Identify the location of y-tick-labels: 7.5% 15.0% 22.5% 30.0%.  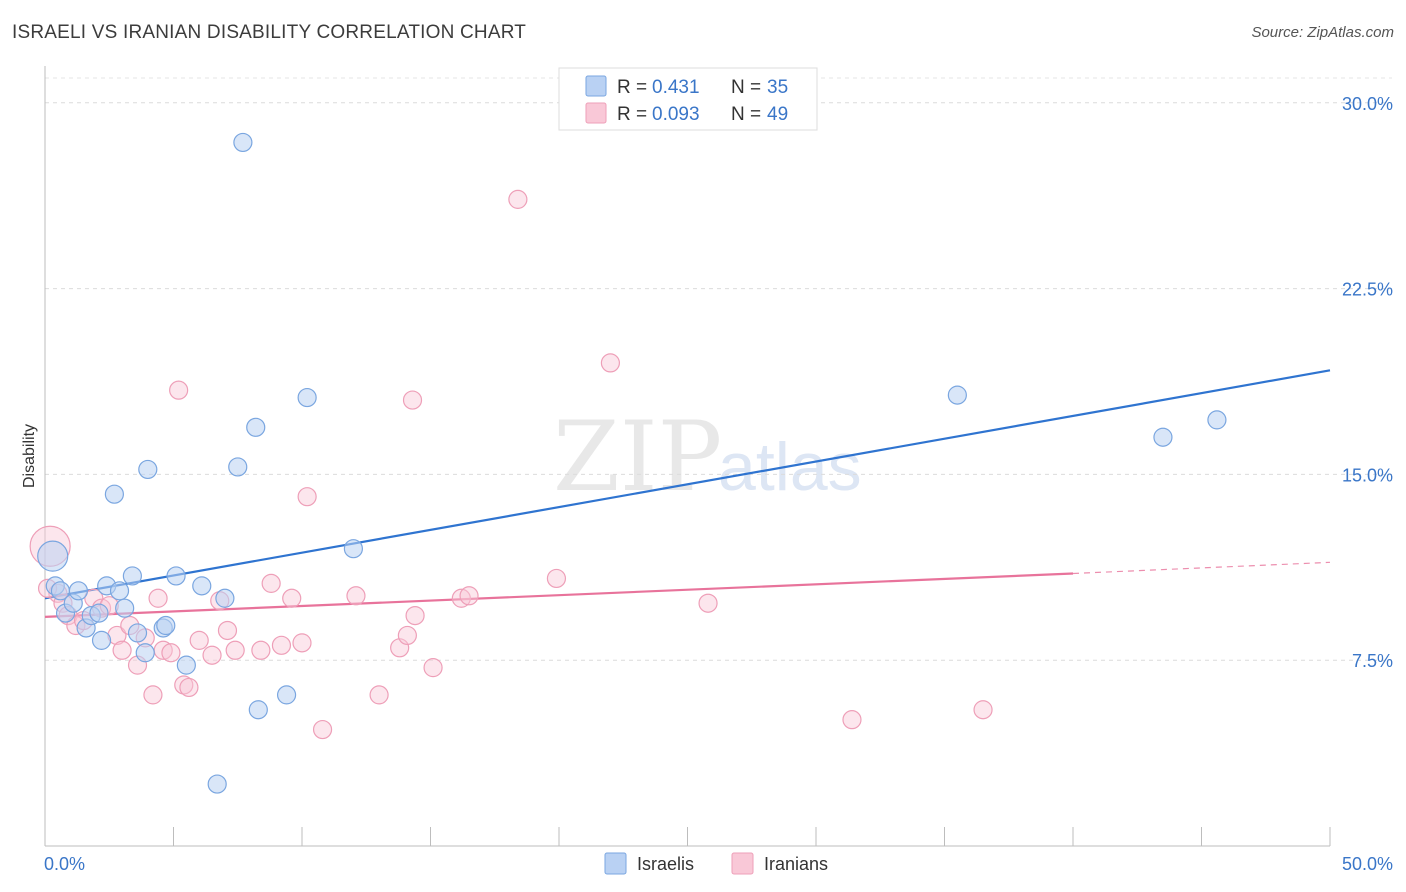
(1367, 382).